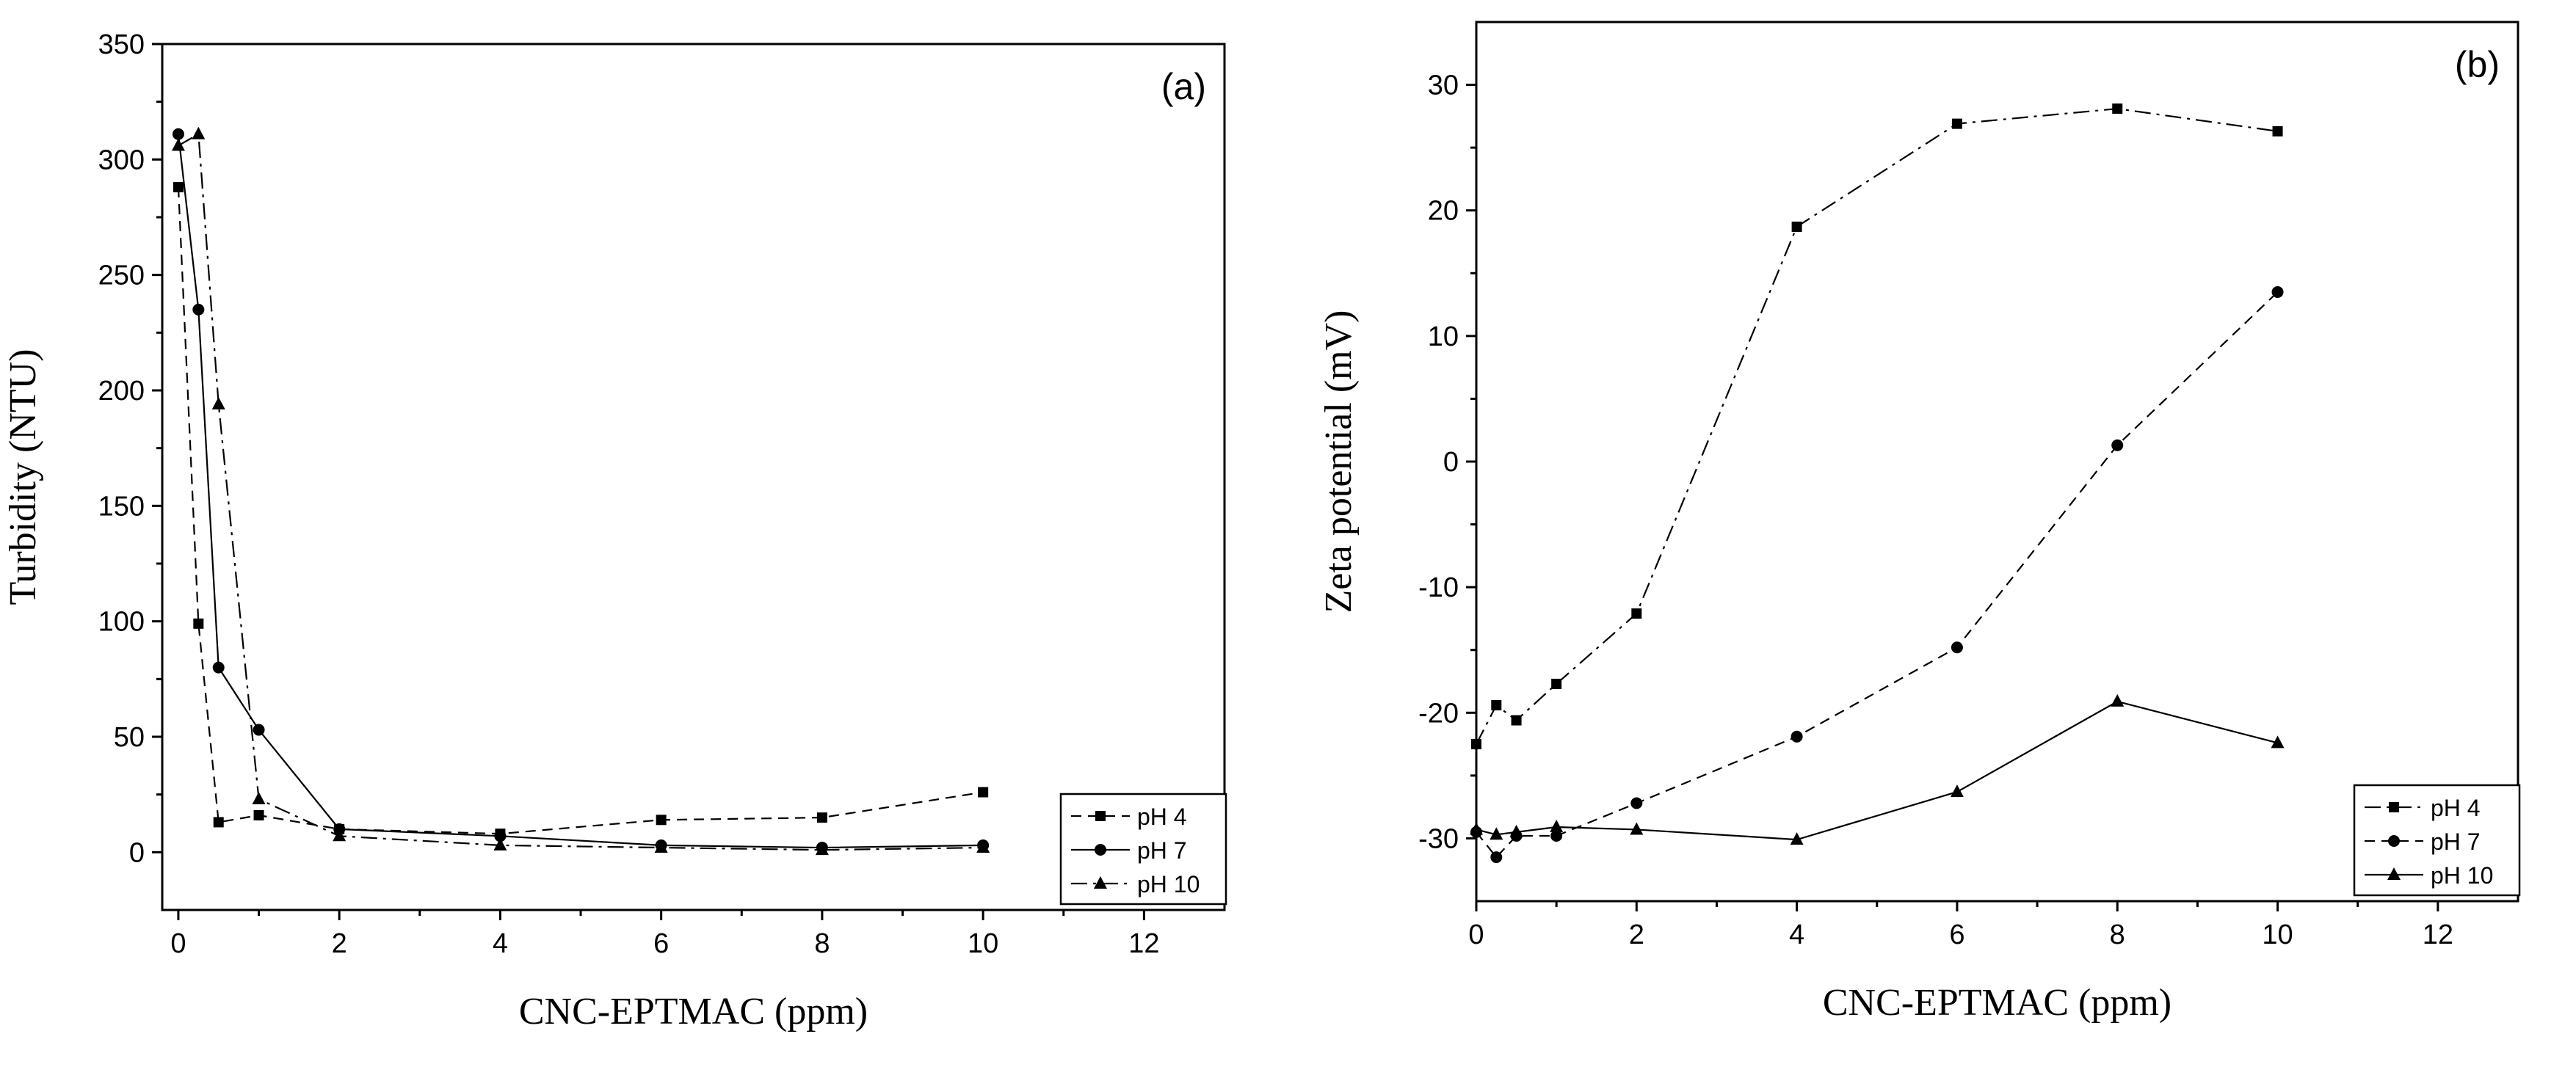  Describe the element at coordinates (122, 392) in the screenshot. I see `y-tick-label: 200` at that location.